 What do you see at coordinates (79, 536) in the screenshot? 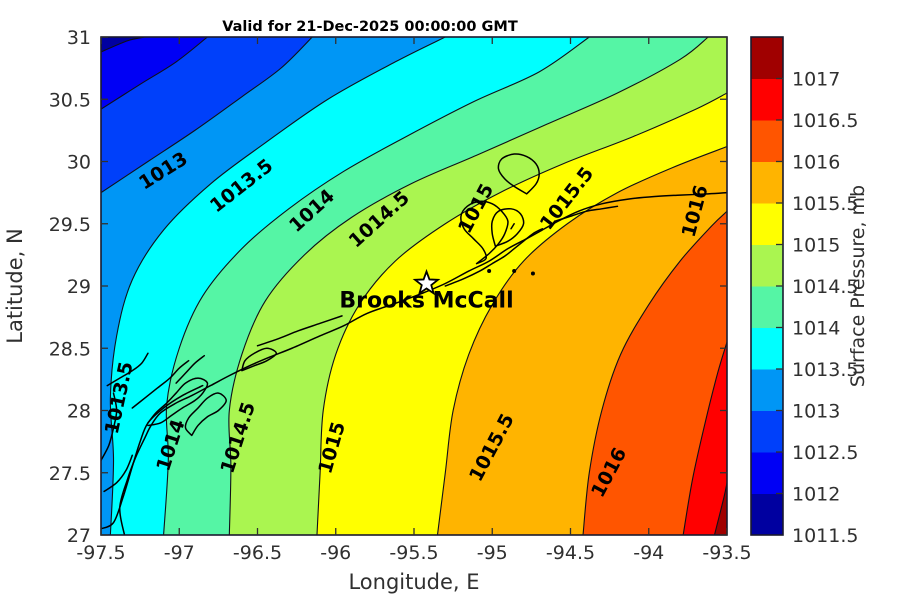
I see `y-tick-label: 27` at bounding box center [79, 536].